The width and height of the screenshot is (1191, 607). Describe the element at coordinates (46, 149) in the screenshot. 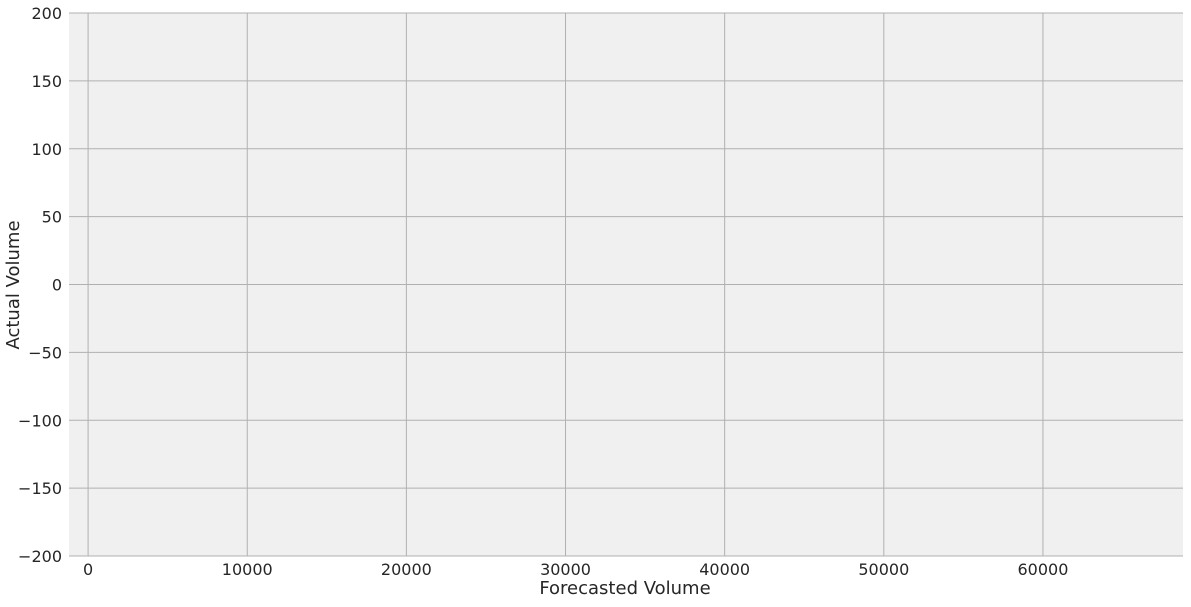

I see `y-tick-label: 100` at that location.